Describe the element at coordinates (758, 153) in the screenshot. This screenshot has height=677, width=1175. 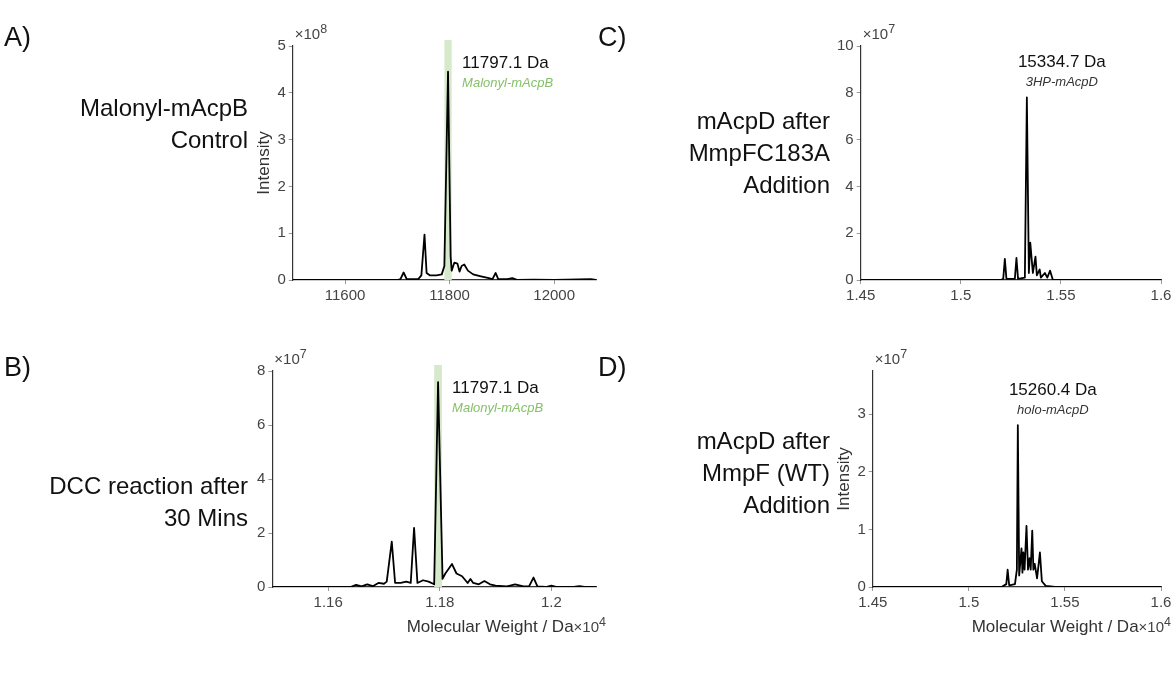
I see `text: mAcpD after MmpFC183A Addition` at that location.